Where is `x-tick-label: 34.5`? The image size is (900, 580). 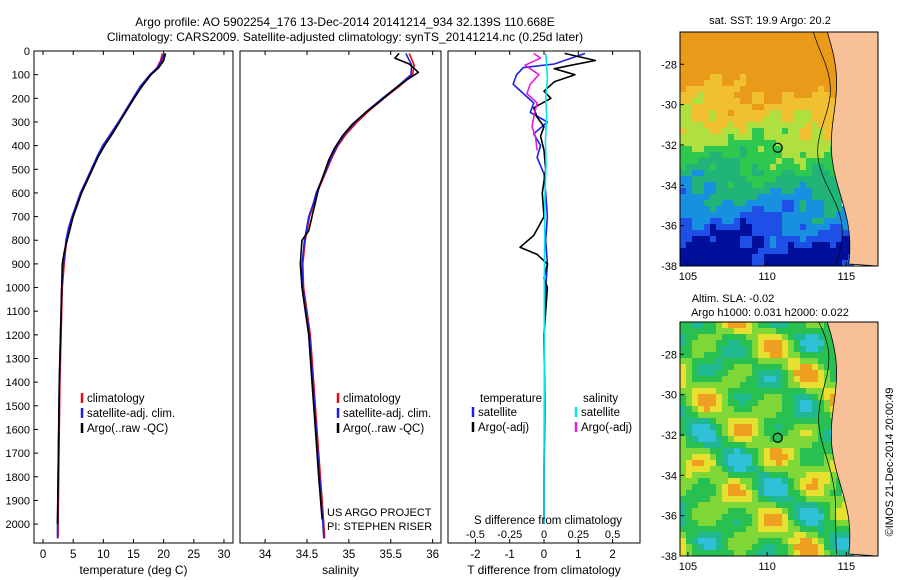
x-tick-label: 34.5 is located at coordinates (307, 555).